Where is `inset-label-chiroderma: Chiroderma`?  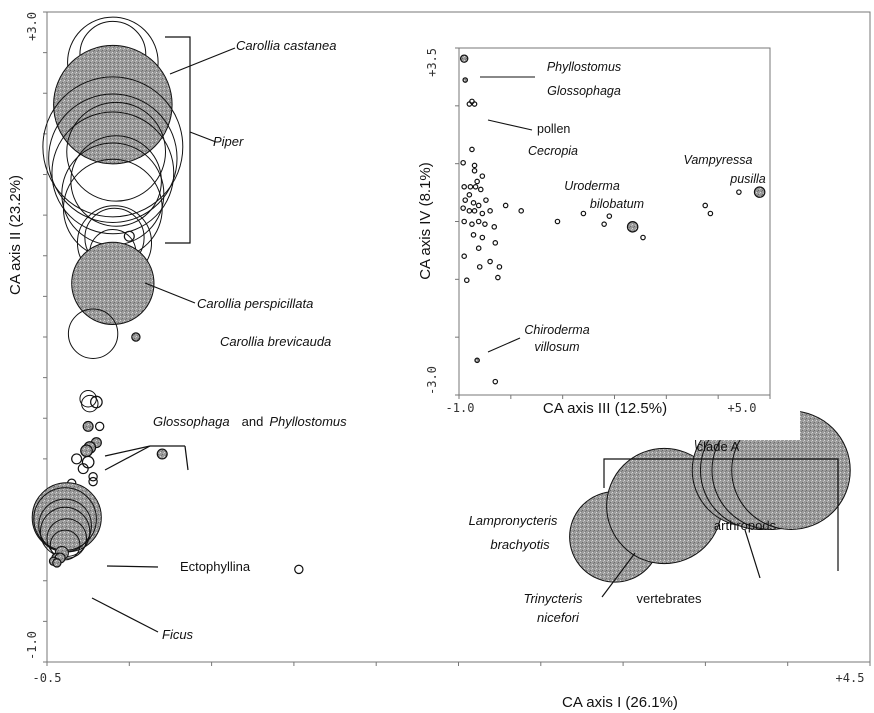
inset-label-chiroderma: Chiroderma is located at coordinates (556, 330).